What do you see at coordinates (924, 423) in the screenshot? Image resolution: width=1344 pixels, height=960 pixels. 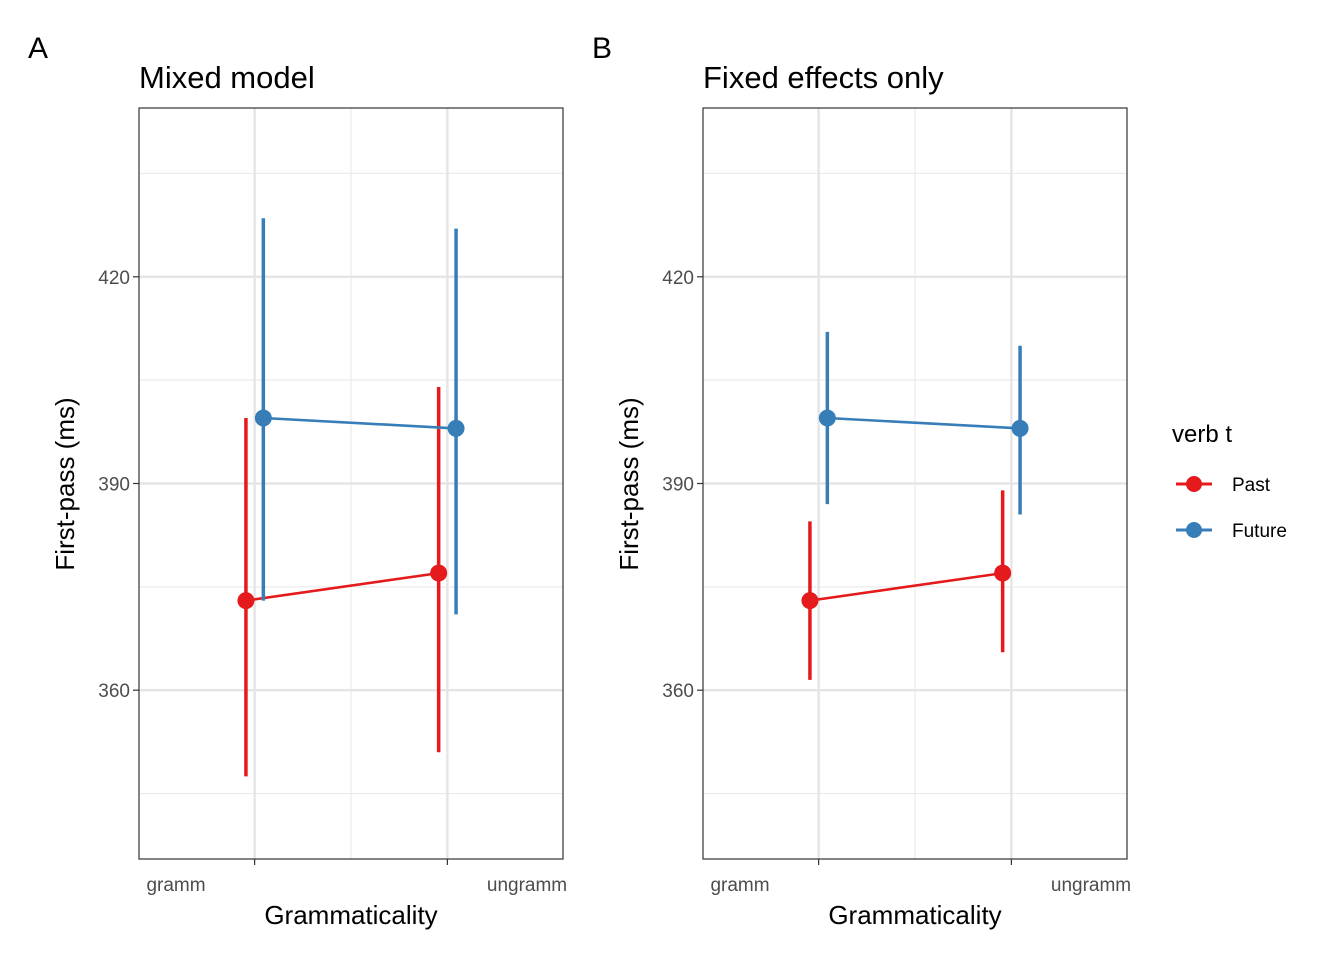 I see `panel-b-series-line-future` at bounding box center [924, 423].